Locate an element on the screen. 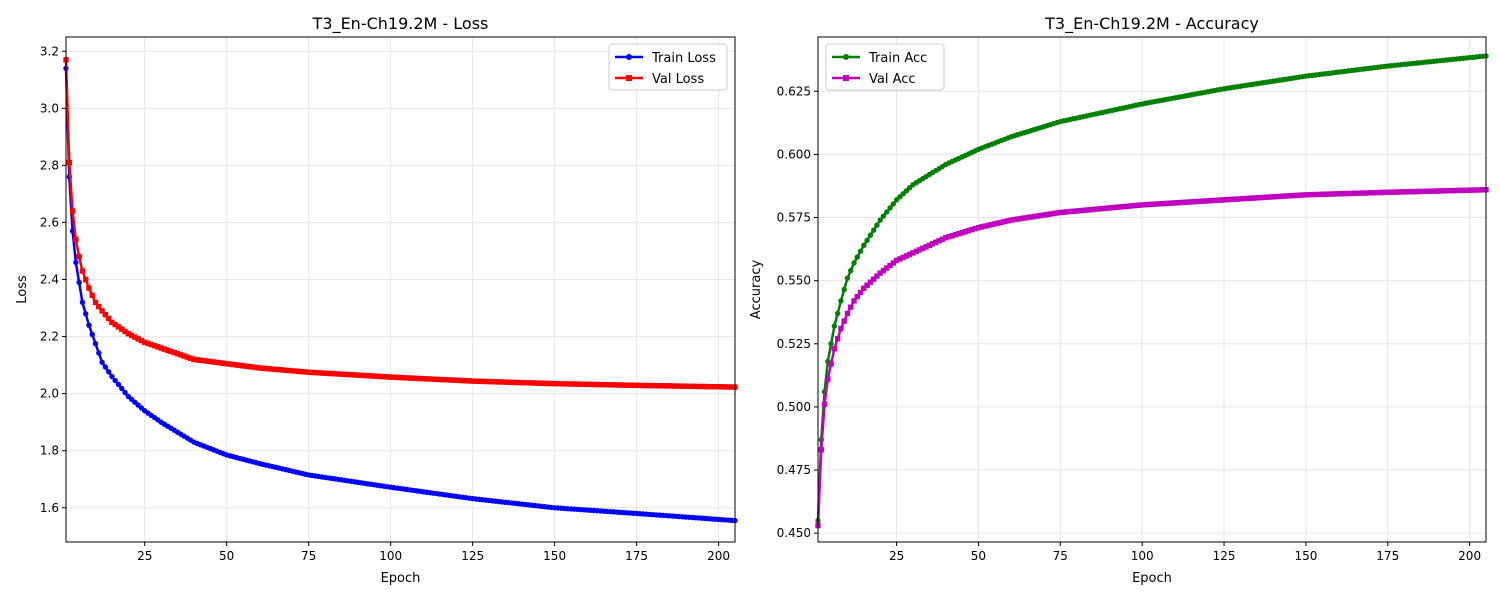 The height and width of the screenshot is (604, 1500). loss-xtick-label: 75 is located at coordinates (308, 556).